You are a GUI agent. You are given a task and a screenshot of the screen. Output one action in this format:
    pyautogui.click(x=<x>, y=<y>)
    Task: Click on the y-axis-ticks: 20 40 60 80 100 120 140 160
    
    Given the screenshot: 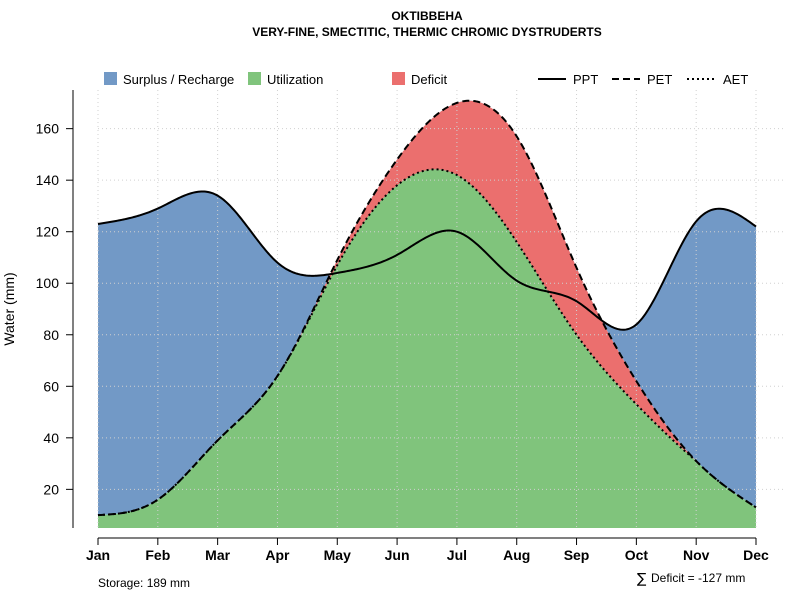 What is the action you would take?
    pyautogui.click(x=54, y=309)
    